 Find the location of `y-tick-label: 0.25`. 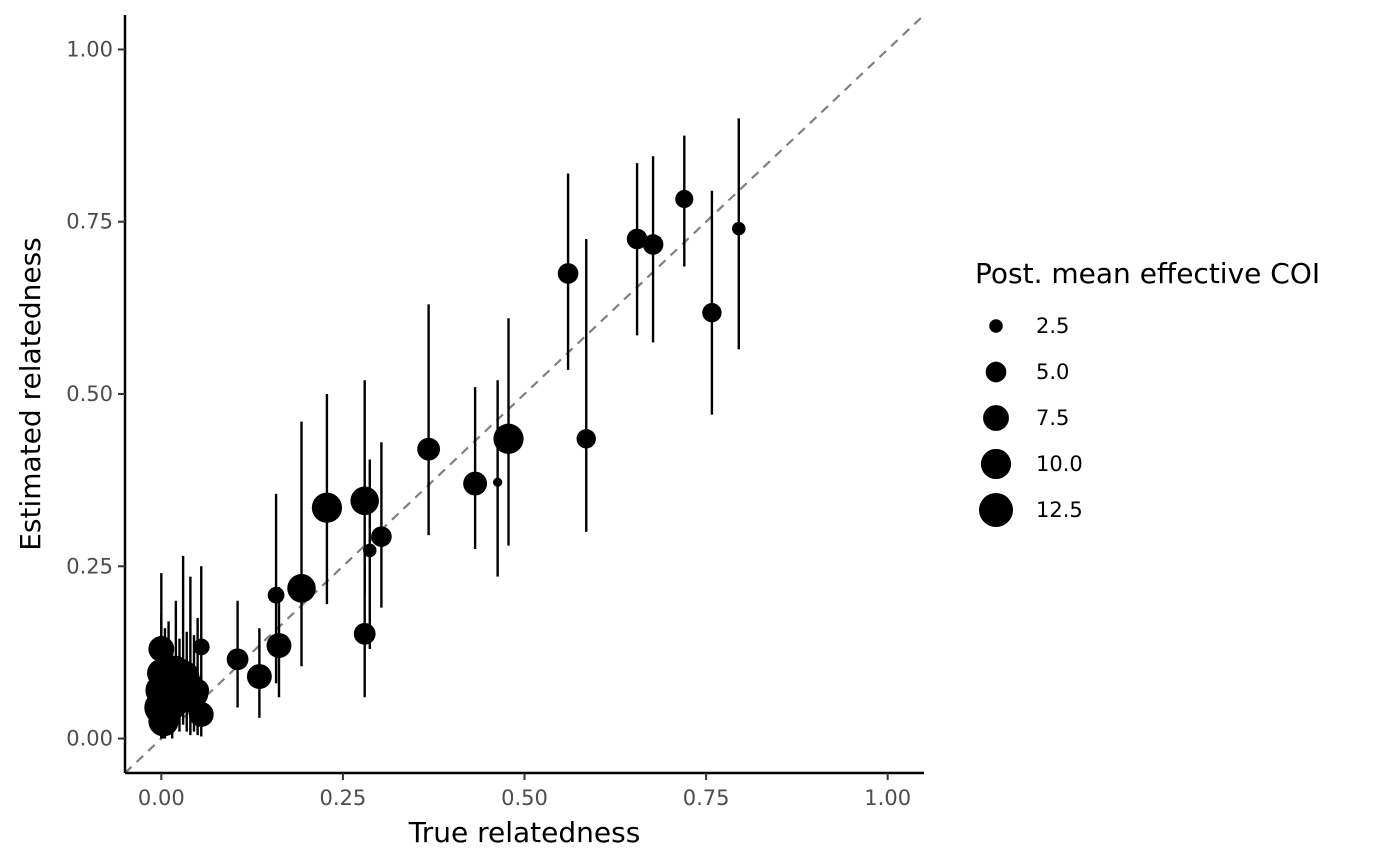

y-tick-label: 0.25 is located at coordinates (89, 566).